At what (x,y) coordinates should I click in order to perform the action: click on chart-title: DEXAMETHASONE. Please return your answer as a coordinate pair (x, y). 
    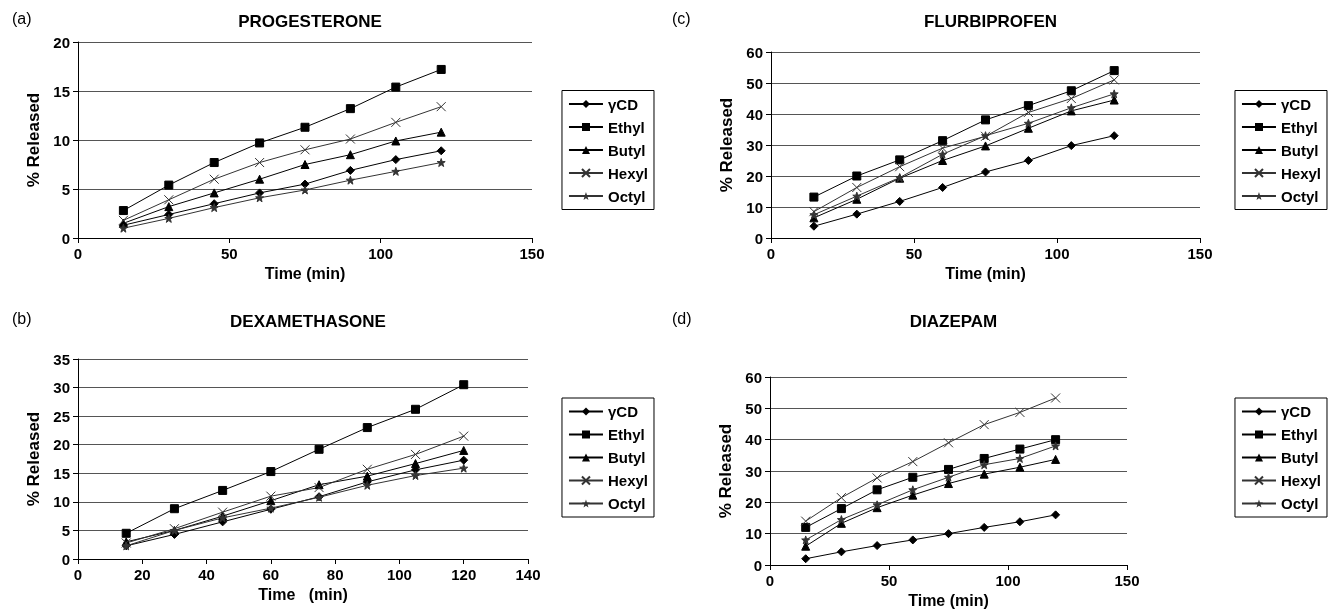
    Looking at the image, I should click on (308, 321).